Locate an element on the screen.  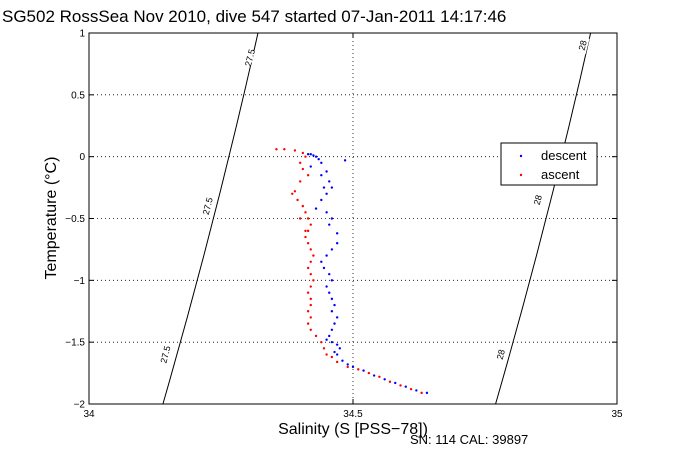
serial-calibration-text: SN: 114 CAL: 39897 is located at coordinates (469, 439).